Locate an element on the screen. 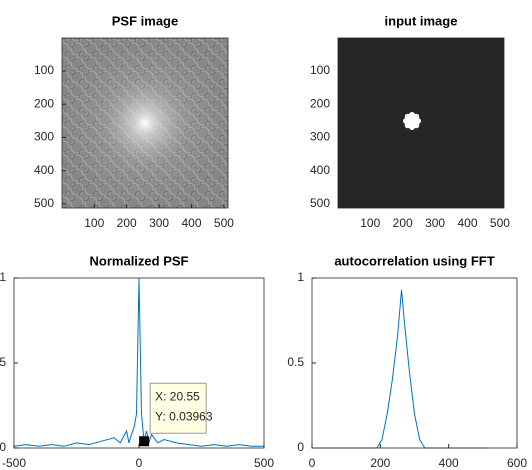  chart-title: autocorrelation using FFT is located at coordinates (414, 260).